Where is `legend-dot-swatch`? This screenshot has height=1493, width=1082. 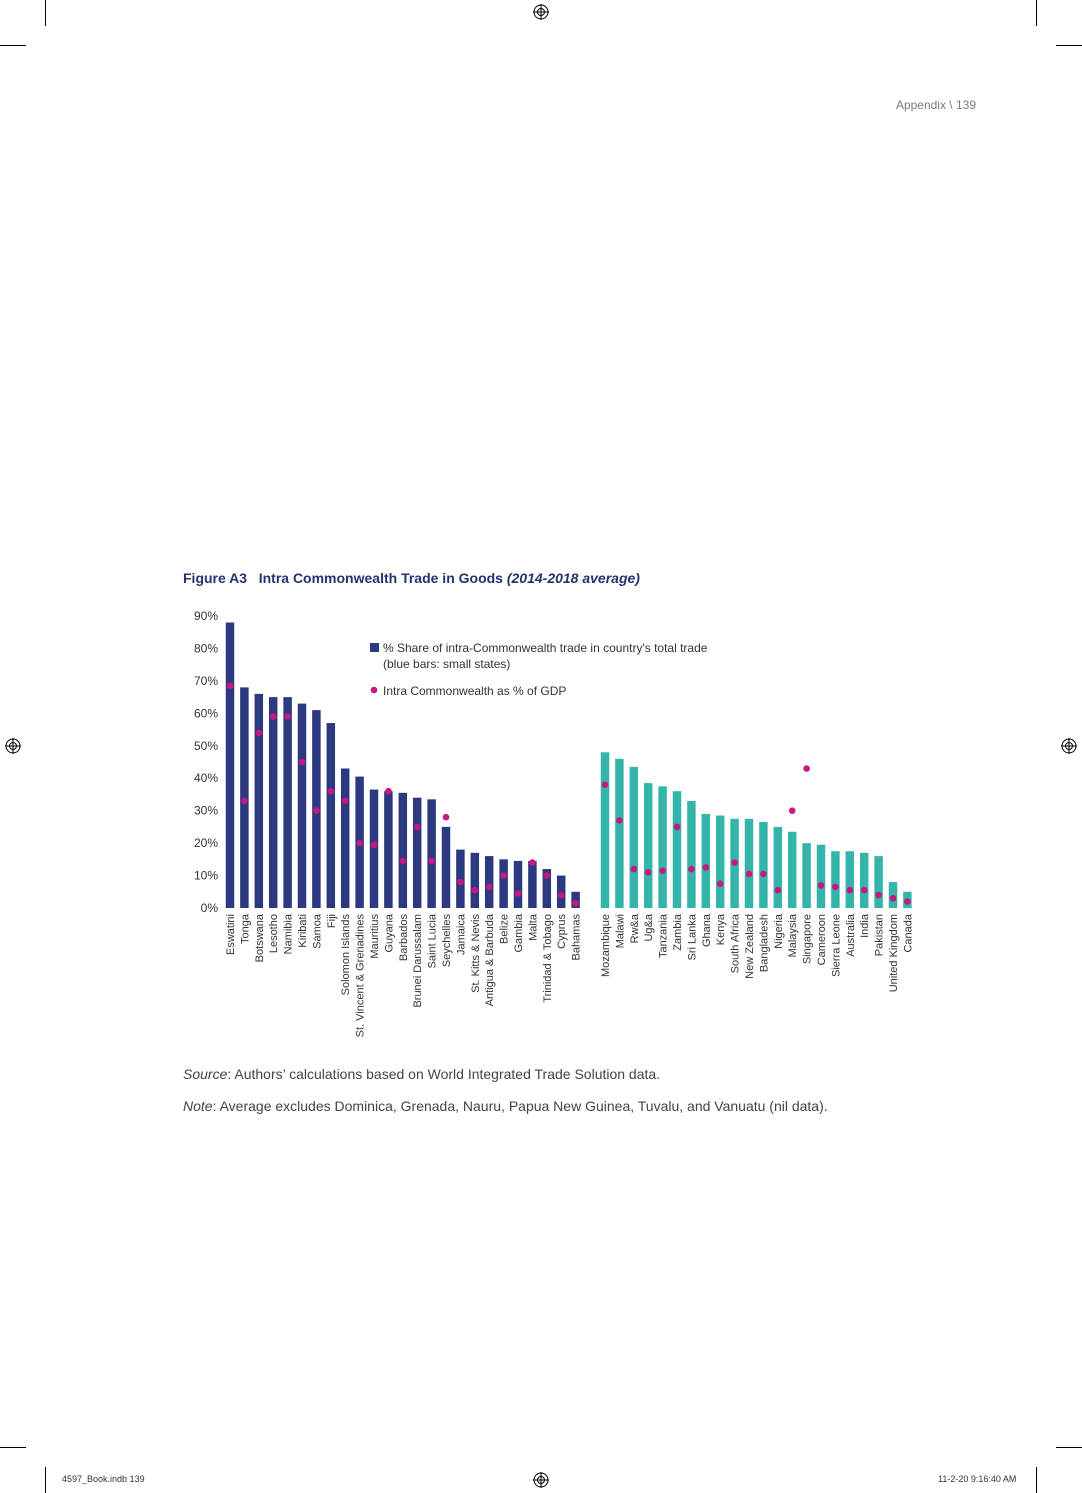 legend-dot-swatch is located at coordinates (374, 690).